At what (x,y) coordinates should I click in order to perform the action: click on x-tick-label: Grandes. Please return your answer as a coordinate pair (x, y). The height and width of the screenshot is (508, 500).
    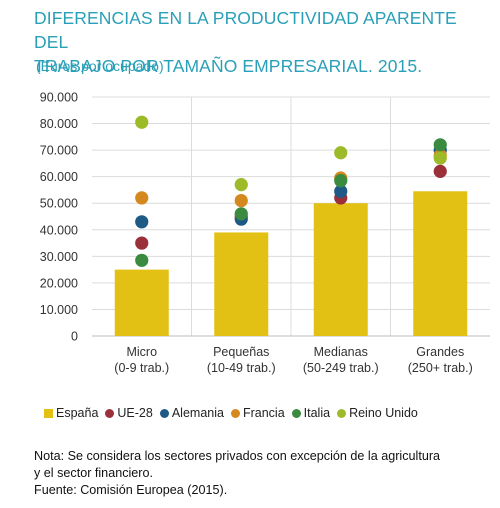
    Looking at the image, I should click on (440, 352).